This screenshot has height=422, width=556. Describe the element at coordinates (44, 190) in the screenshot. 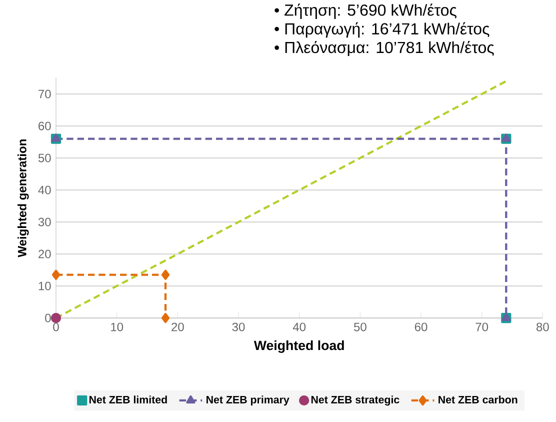

I see `y-tick-label: 40` at that location.